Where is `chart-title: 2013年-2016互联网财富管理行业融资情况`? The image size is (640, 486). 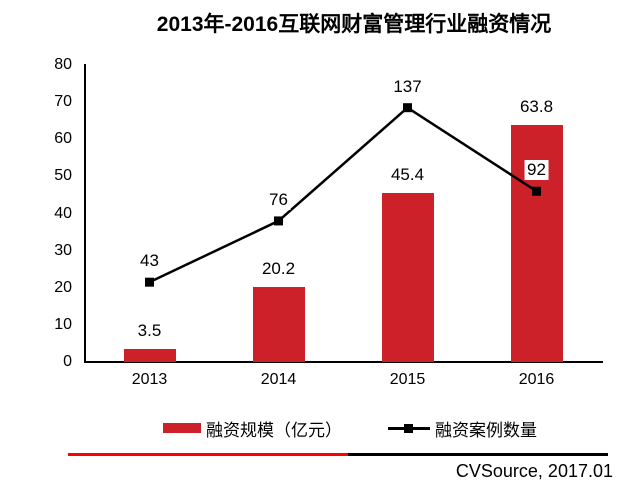 chart-title: 2013年-2016互联网财富管理行业融资情况 is located at coordinates (354, 24).